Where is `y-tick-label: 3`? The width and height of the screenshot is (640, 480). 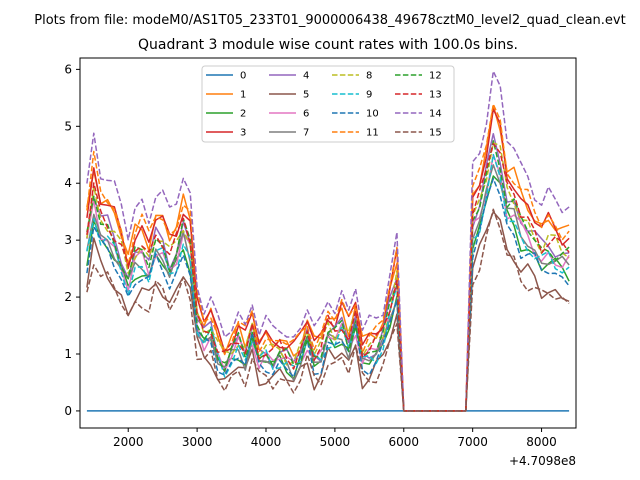
y-tick-label: 3 is located at coordinates (68, 240).